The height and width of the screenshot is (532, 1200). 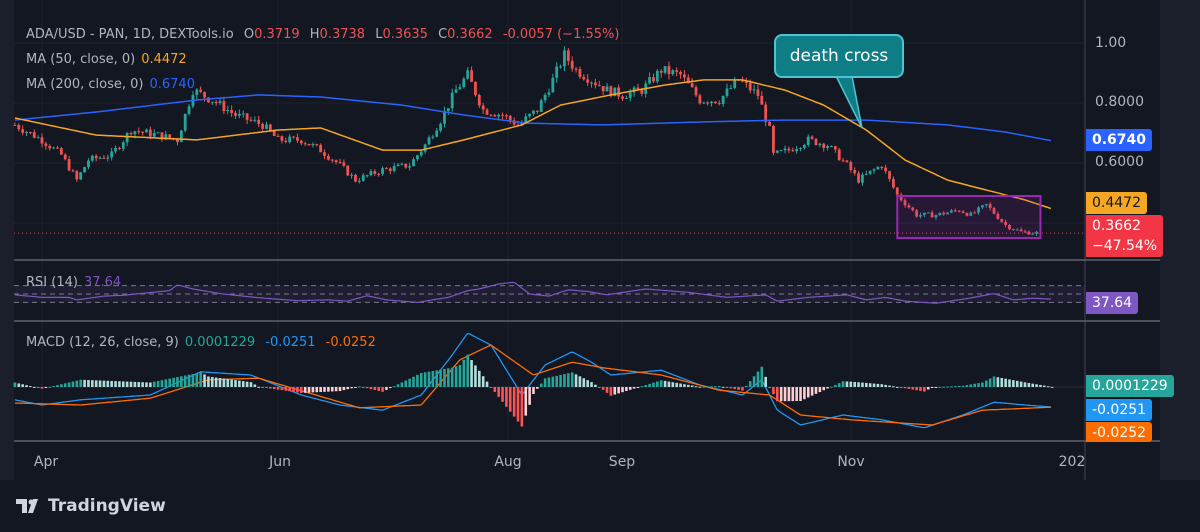 What do you see at coordinates (76, 282) in the screenshot?
I see `rsi-legend: RSI (14) 37.64` at bounding box center [76, 282].